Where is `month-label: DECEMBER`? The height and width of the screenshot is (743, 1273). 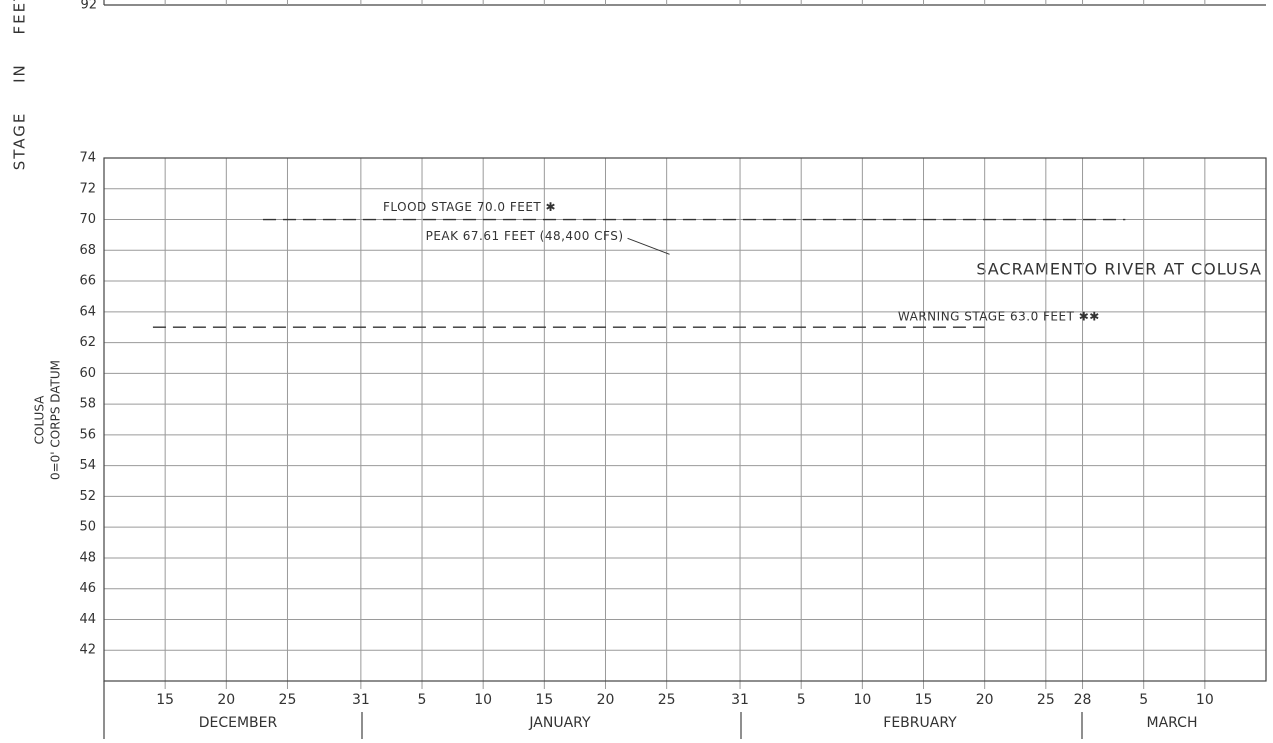
month-label: DECEMBER is located at coordinates (238, 723).